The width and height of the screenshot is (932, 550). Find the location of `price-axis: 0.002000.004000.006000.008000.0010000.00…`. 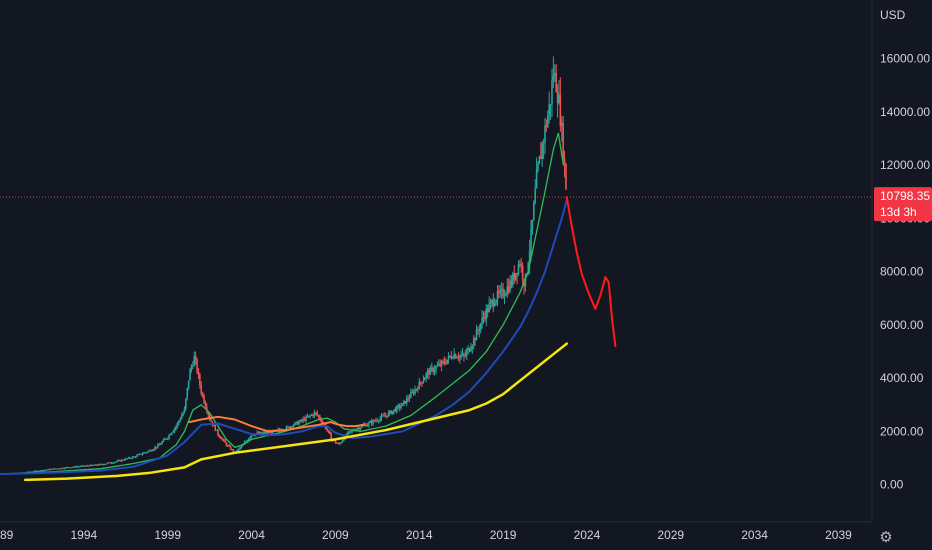

price-axis: 0.002000.004000.006000.008000.0010000.00… is located at coordinates (905, 272).